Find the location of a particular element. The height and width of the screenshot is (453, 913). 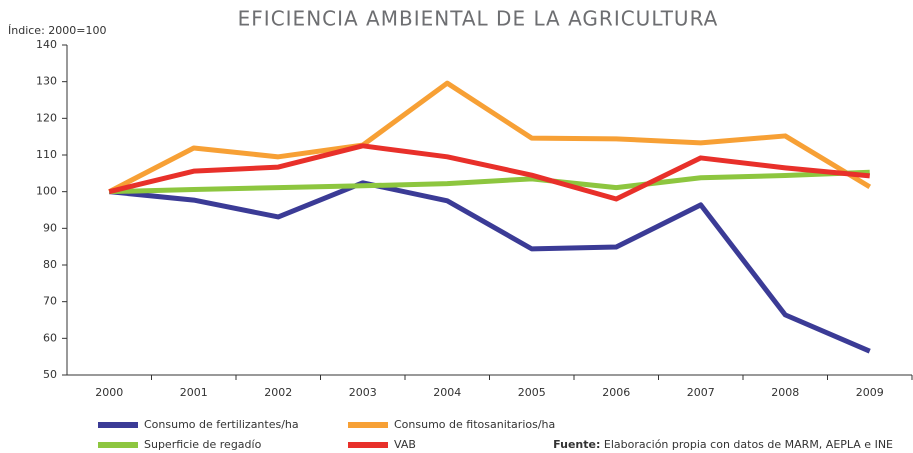

x-tick-label: 2003 is located at coordinates (363, 392).